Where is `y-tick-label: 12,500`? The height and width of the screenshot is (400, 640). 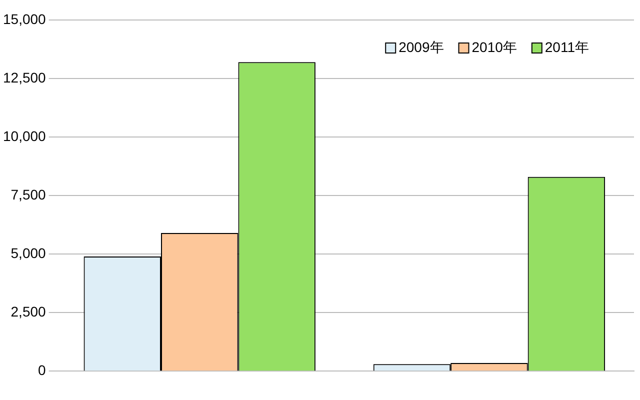
y-tick-label: 12,500 is located at coordinates (24, 77).